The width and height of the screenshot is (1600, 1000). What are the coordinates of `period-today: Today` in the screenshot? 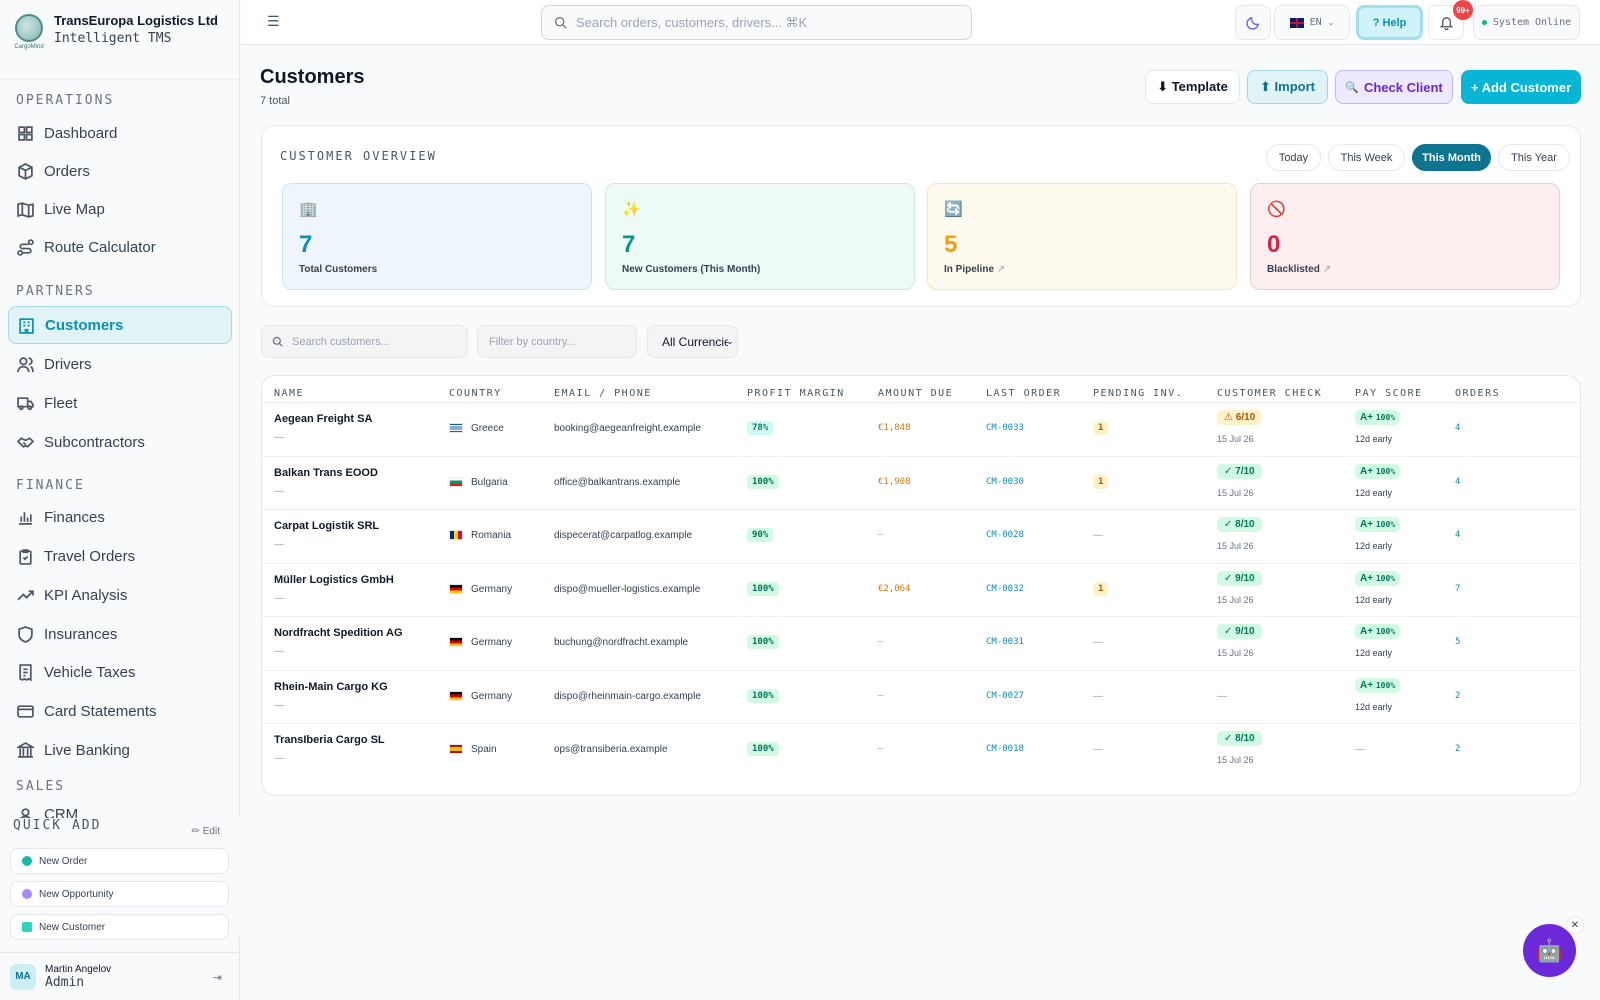 It's located at (1293, 157).